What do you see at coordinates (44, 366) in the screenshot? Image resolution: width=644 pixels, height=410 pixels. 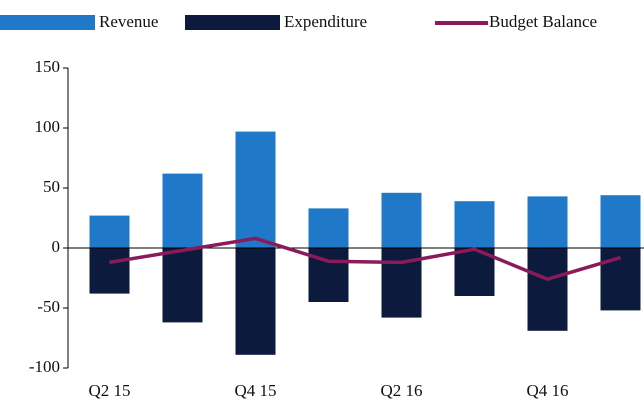 I see `y-tick-label: -100` at bounding box center [44, 366].